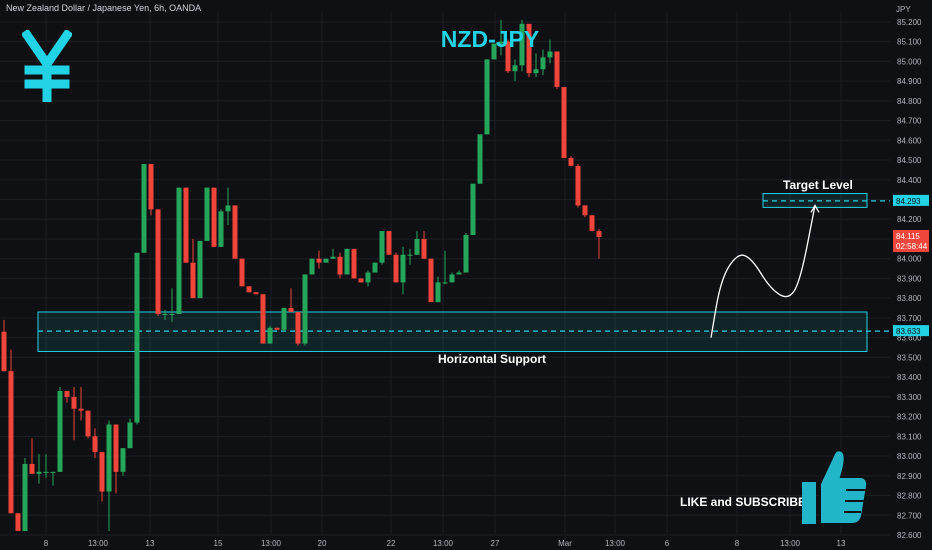 Image resolution: width=932 pixels, height=550 pixels. Describe the element at coordinates (909, 121) in the screenshot. I see `y-tick-label: 84.700` at that location.